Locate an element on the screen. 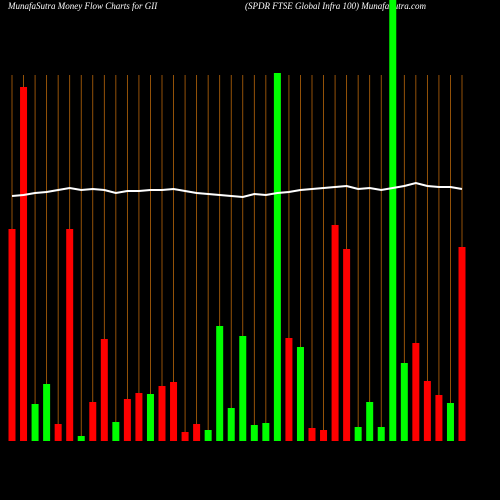  price-line is located at coordinates (237, 190).